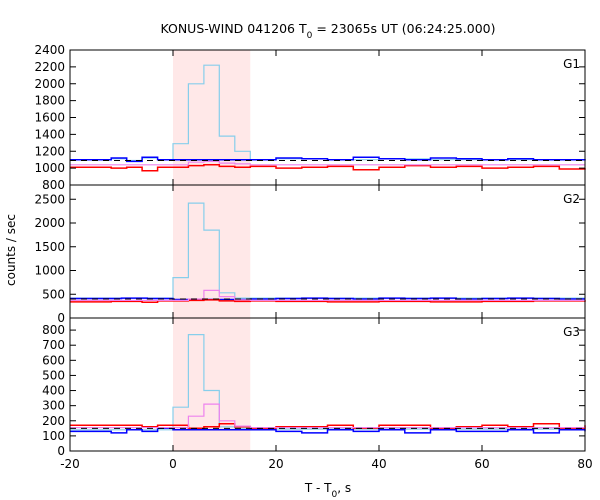  What do you see at coordinates (49, 101) in the screenshot?
I see `y-tick-label: 1800` at bounding box center [49, 101].